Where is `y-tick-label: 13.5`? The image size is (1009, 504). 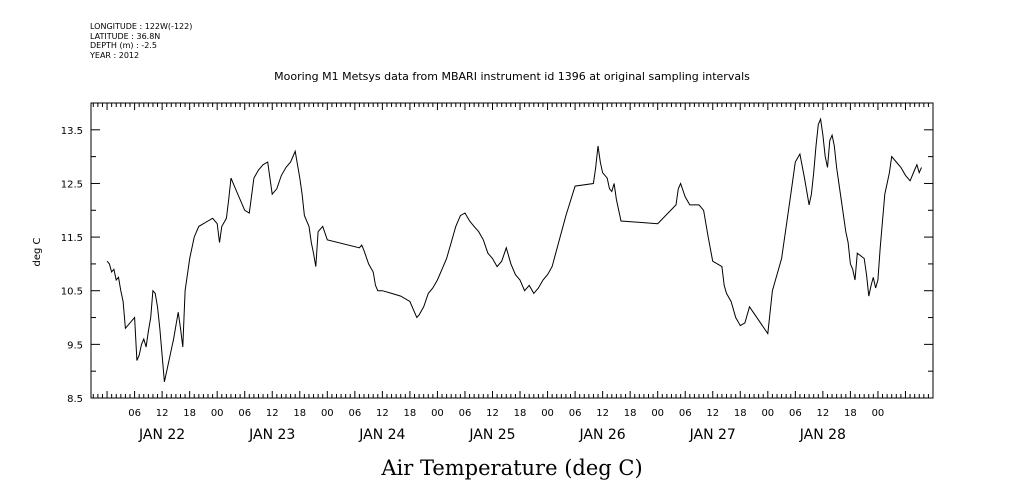
y-tick-label: 13.5 is located at coordinates (72, 131).